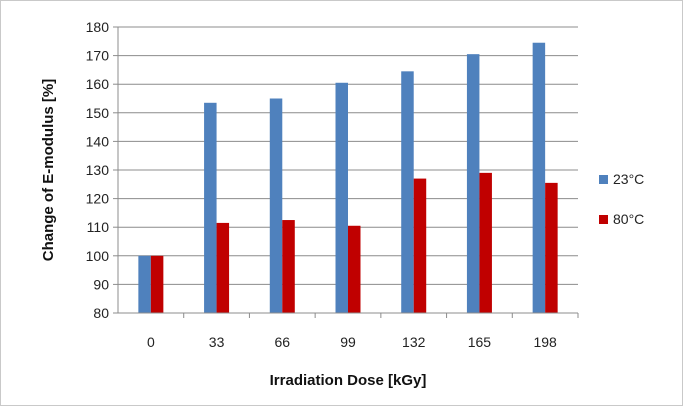 The height and width of the screenshot is (407, 683). What do you see at coordinates (98, 56) in the screenshot?
I see `y-tick-label: 170` at bounding box center [98, 56].